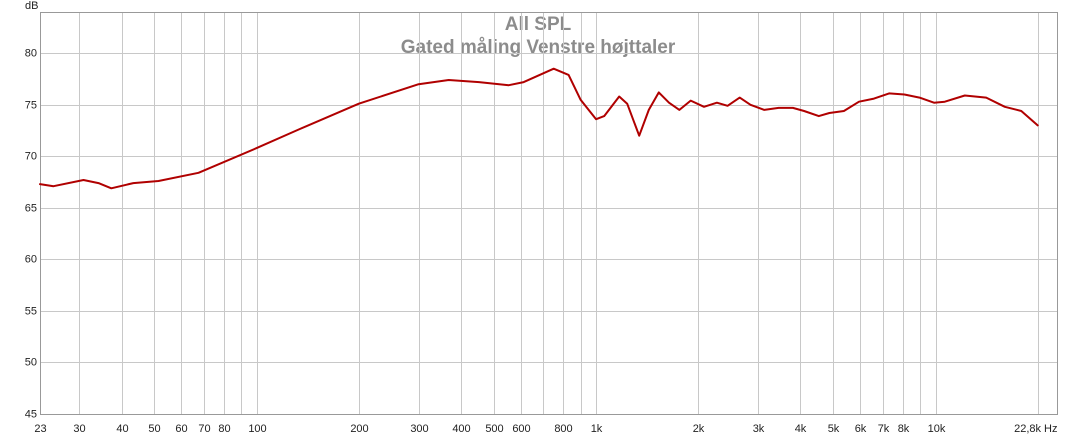  What do you see at coordinates (759, 429) in the screenshot?
I see `x-tick-label: 3k` at bounding box center [759, 429].